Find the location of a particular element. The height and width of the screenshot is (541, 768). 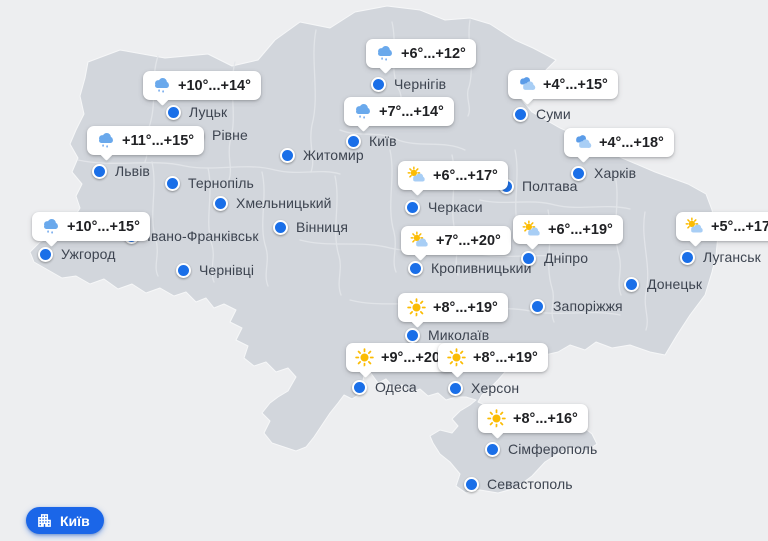

selected-city-button: Київ is located at coordinates (65, 520).